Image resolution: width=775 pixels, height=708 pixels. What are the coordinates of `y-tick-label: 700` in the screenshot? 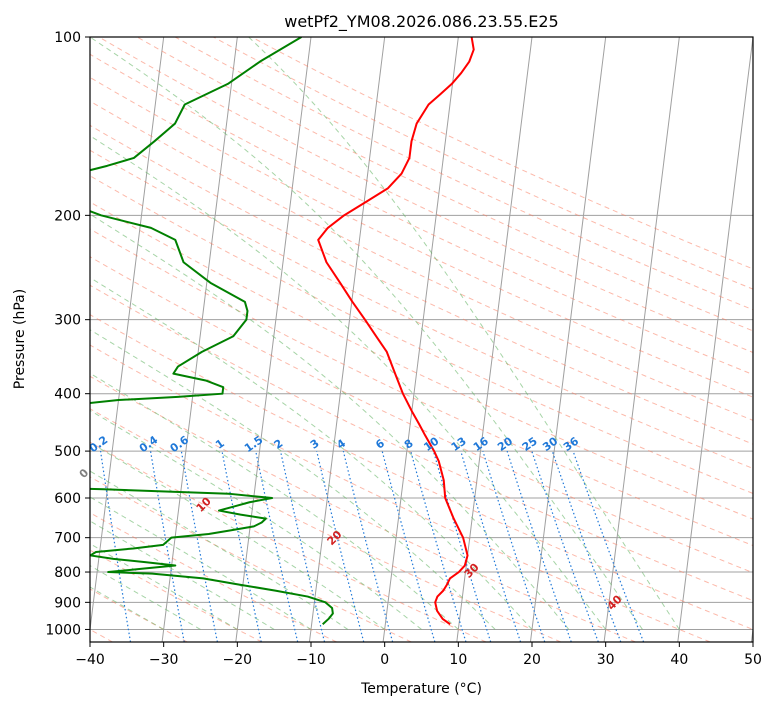 It's located at (67, 539).